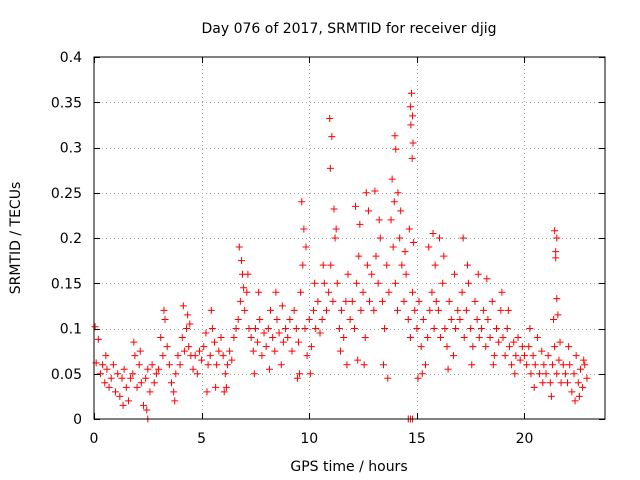 The width and height of the screenshot is (640, 480). Describe the element at coordinates (66, 375) in the screenshot. I see `y-tick-label: 0.05` at that location.